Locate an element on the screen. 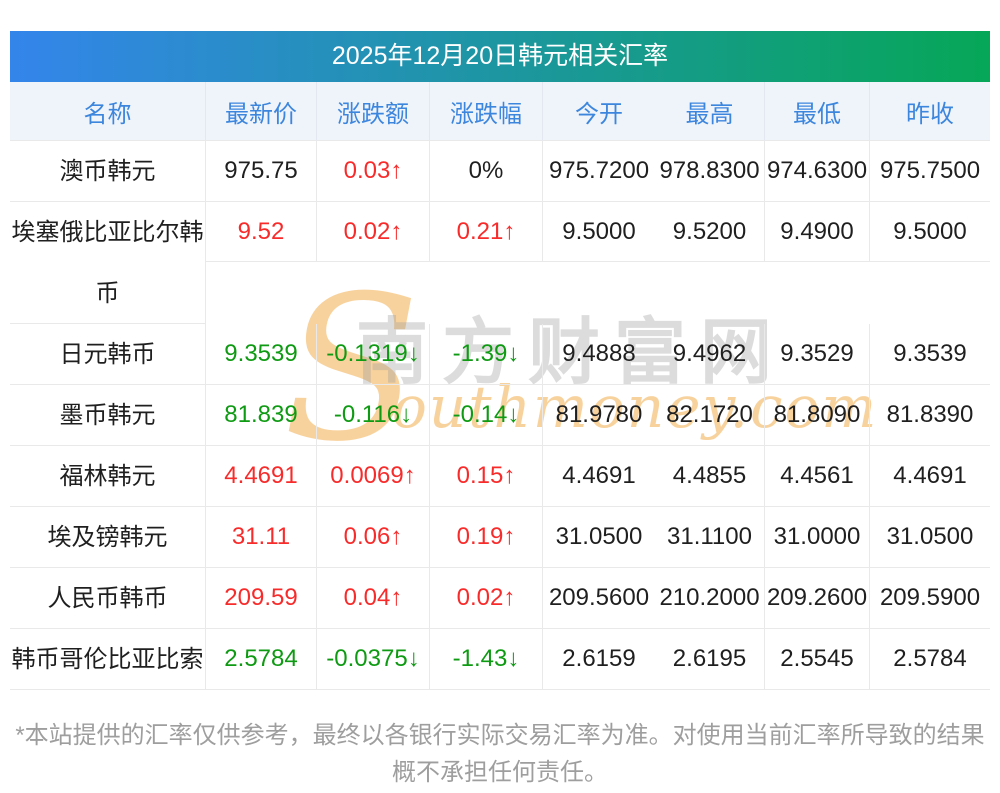 This screenshot has width=1000, height=793. column-header-change-pct: 涨跌幅 is located at coordinates (486, 111).